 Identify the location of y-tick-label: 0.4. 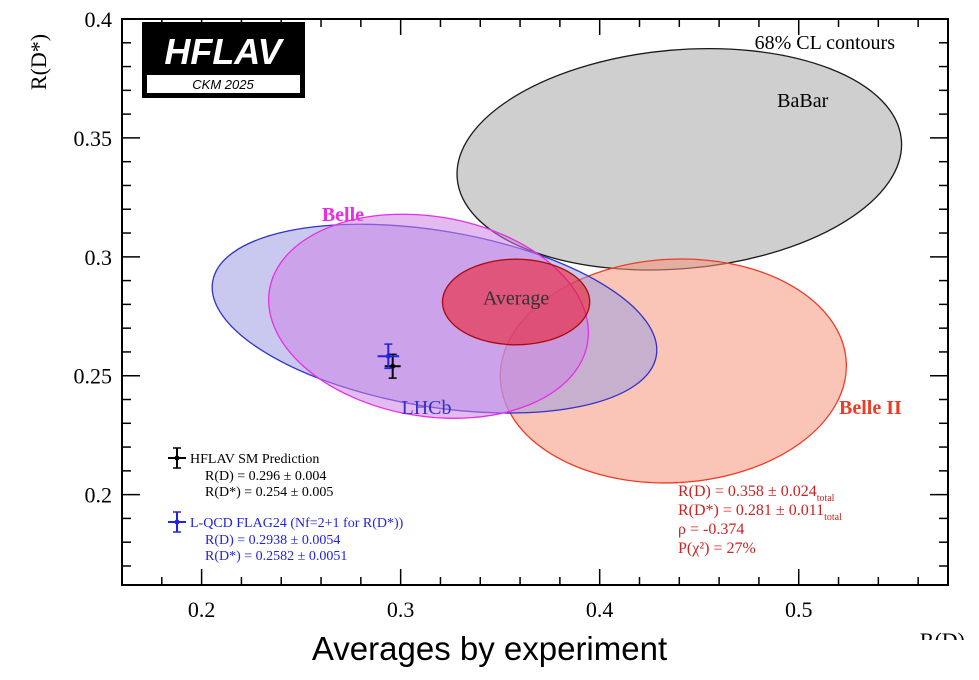
(99, 19).